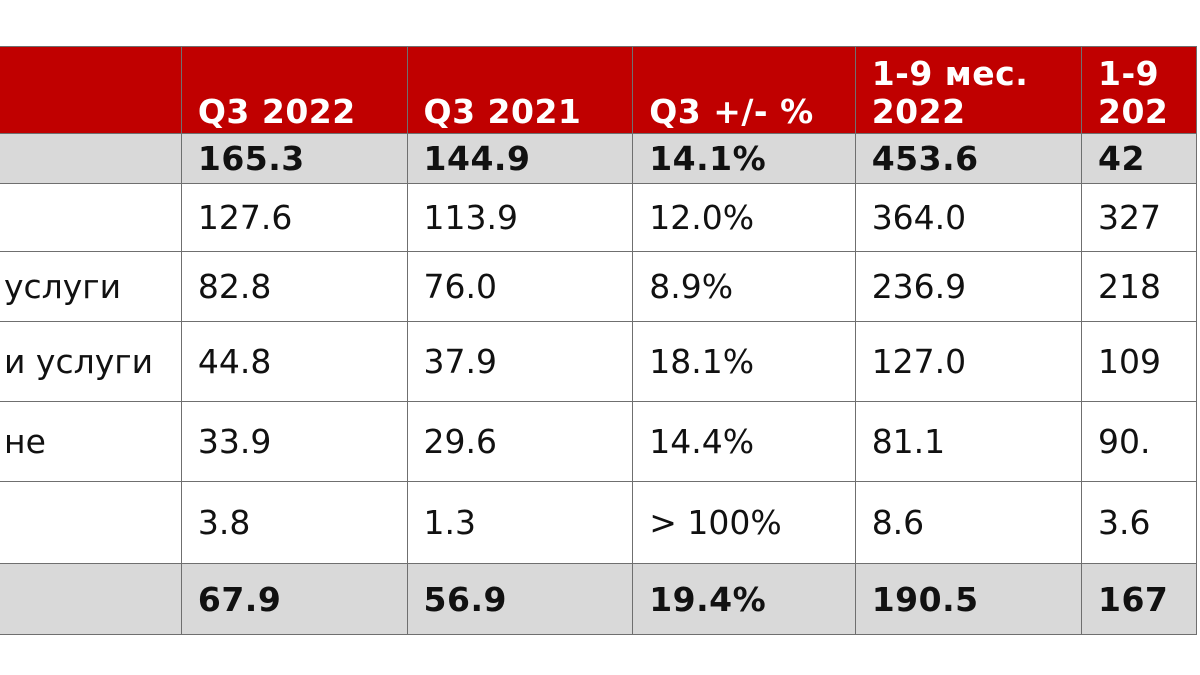 The height and width of the screenshot is (675, 1200). I want to click on cell-9m-2022: 8.6, so click(968, 522).